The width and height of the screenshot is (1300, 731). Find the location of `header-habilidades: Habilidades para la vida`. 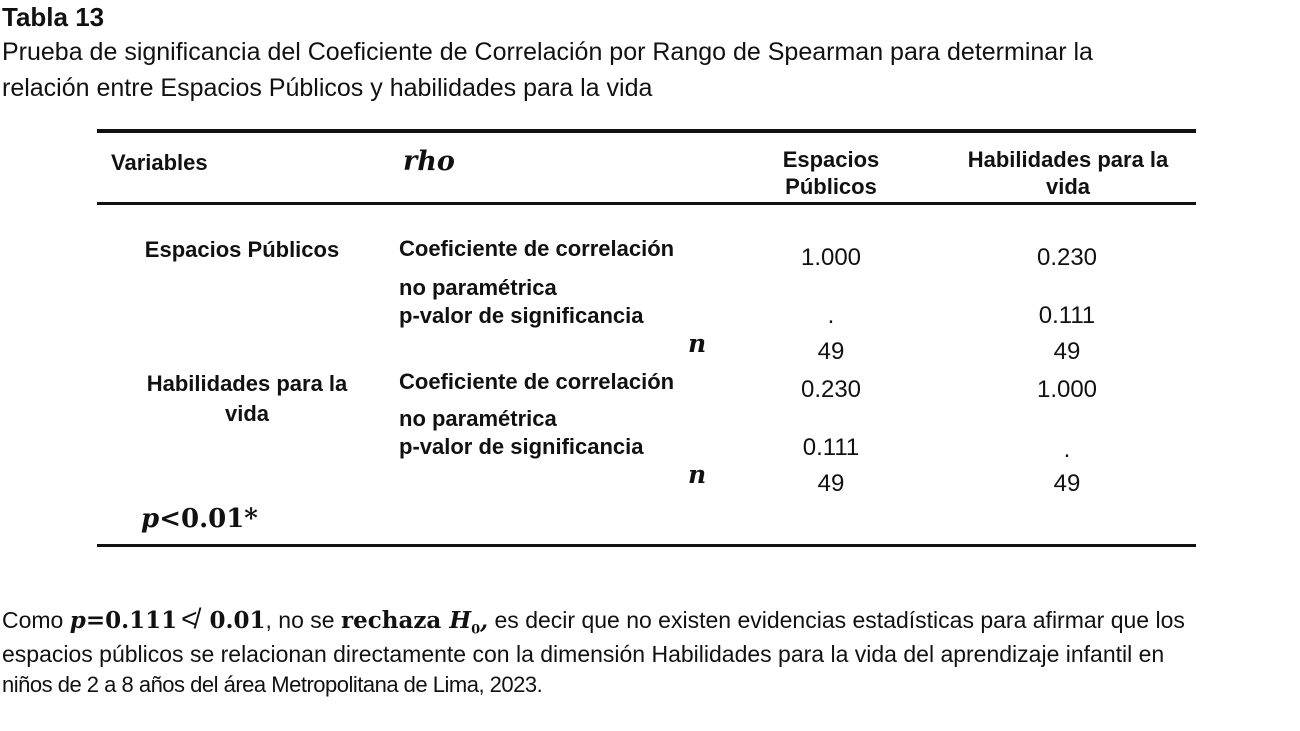

header-habilidades: Habilidades para la vida is located at coordinates (1068, 173).